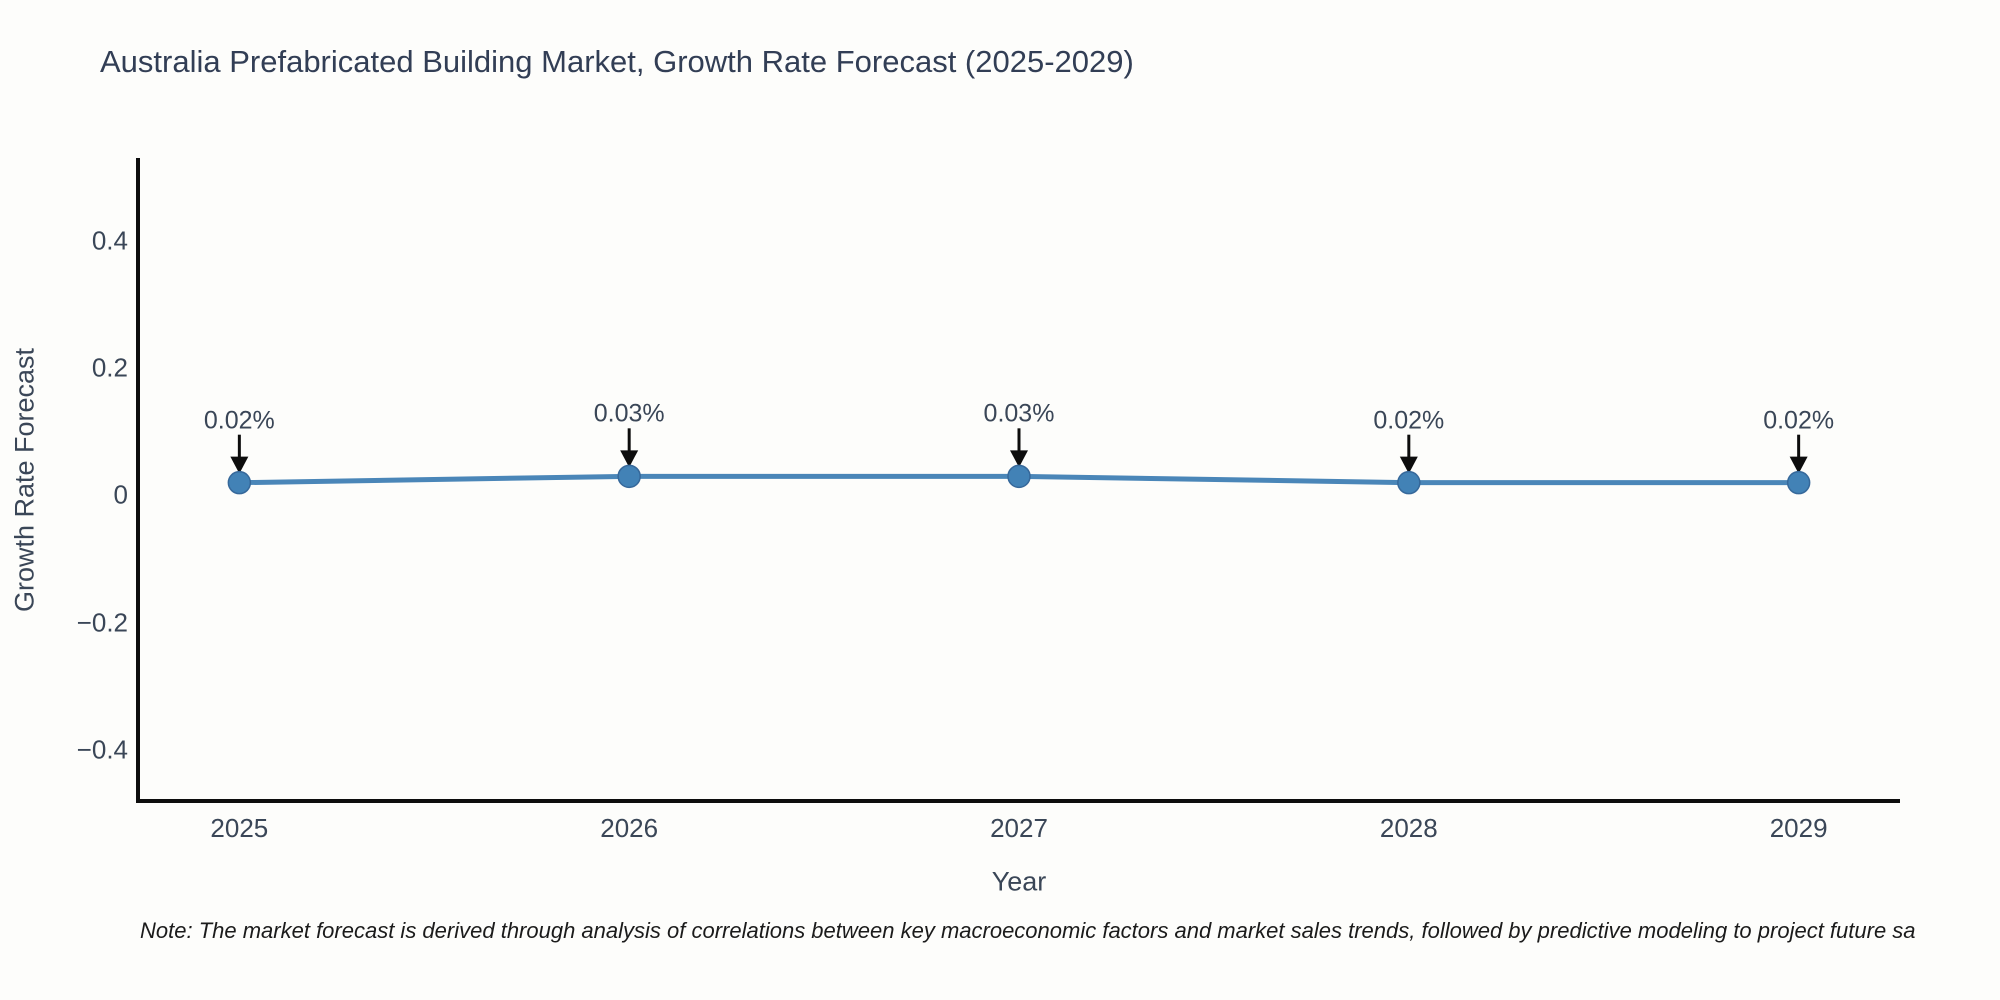 The width and height of the screenshot is (2000, 1000). Describe the element at coordinates (1019, 828) in the screenshot. I see `x-tick-label: 2027` at that location.